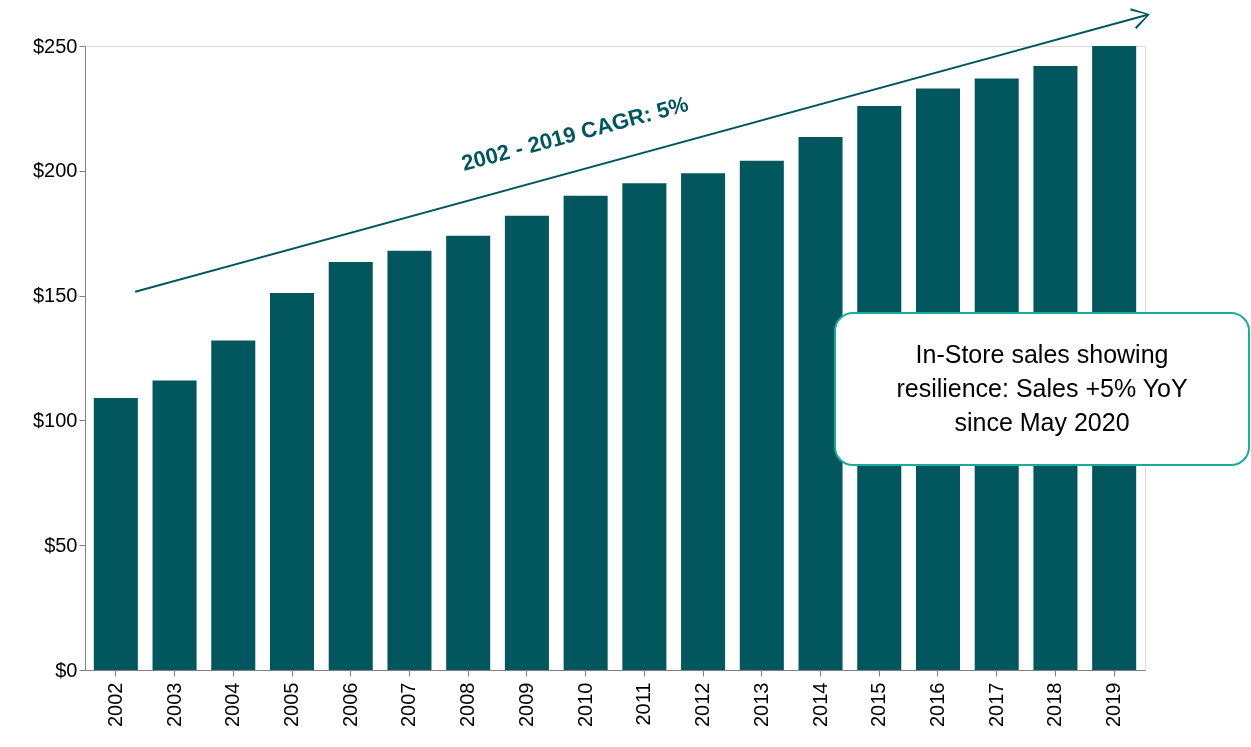 Image resolution: width=1251 pixels, height=747 pixels. What do you see at coordinates (574, 133) in the screenshot?
I see `annotation: 2002 - 2019 CAGR: 5%` at bounding box center [574, 133].